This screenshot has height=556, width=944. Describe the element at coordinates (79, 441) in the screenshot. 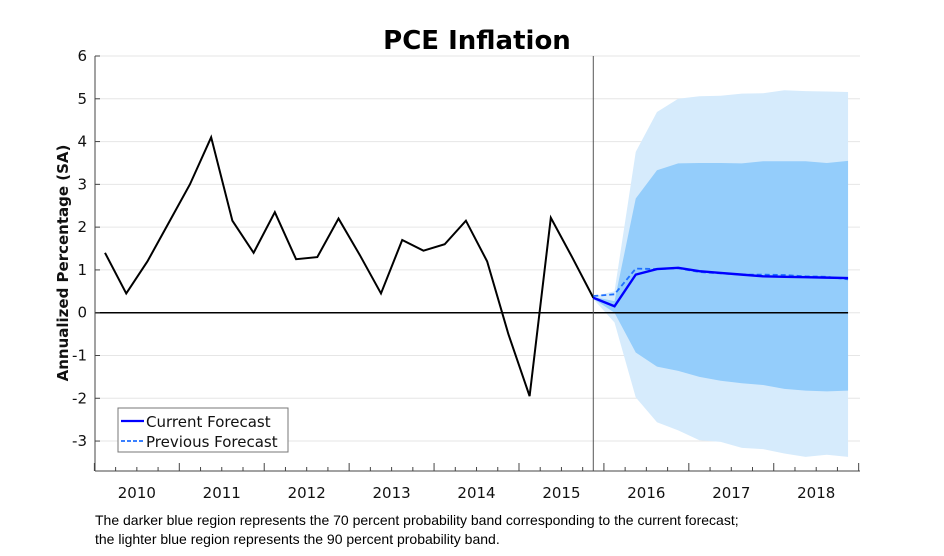

I see `y-tick-label: -3` at that location.